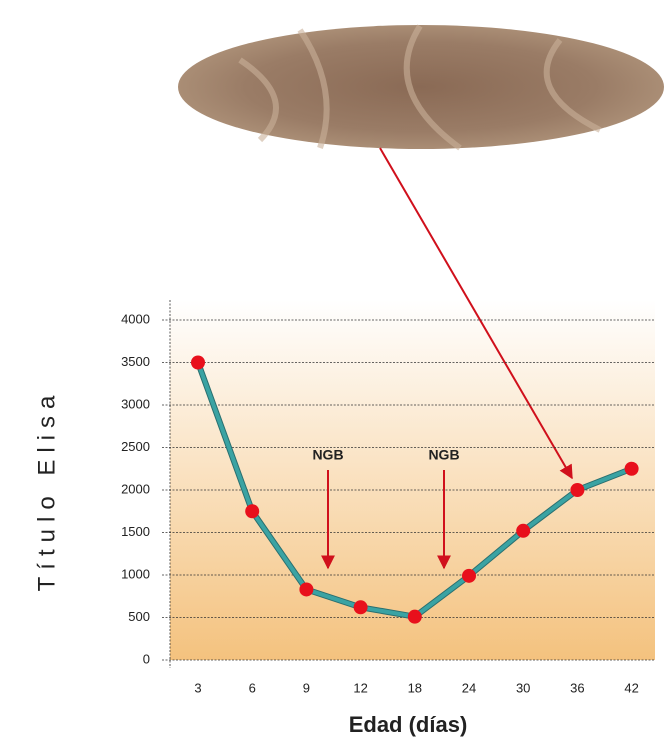  I want to click on callout-arrow, so click(476, 313).